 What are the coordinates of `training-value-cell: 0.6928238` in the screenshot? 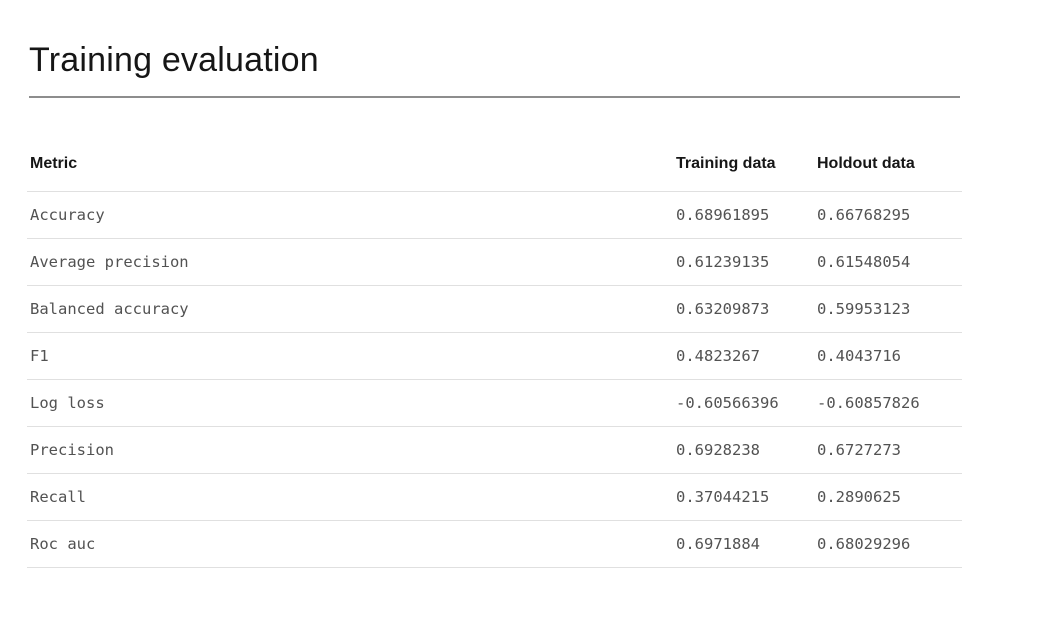 It's located at (743, 450).